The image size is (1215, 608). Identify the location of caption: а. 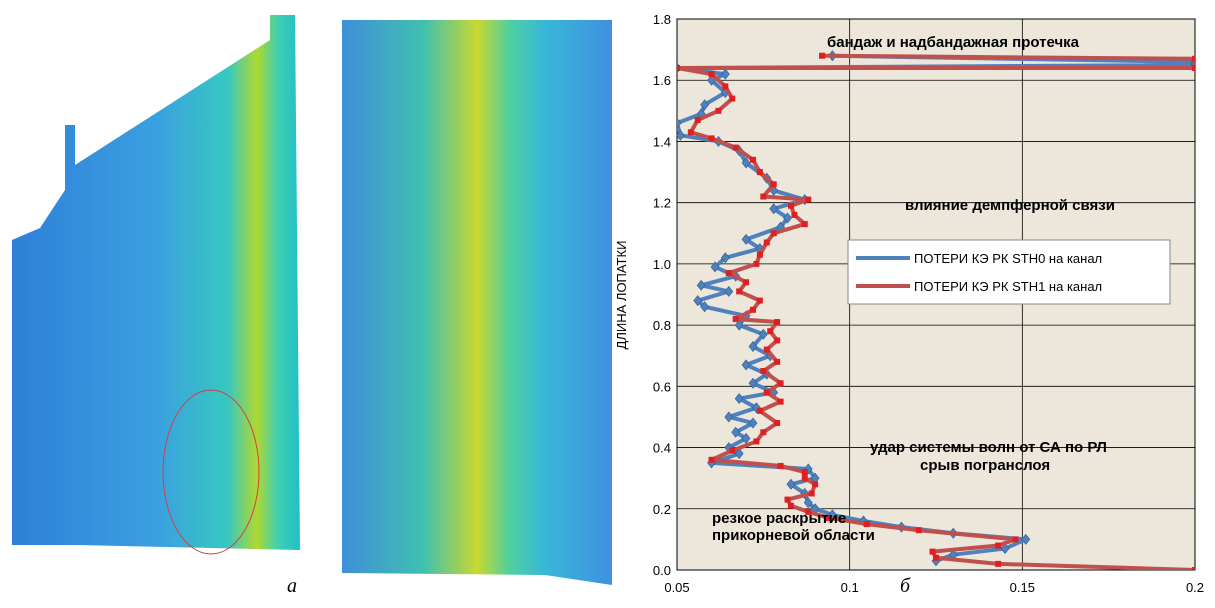
(292, 586).